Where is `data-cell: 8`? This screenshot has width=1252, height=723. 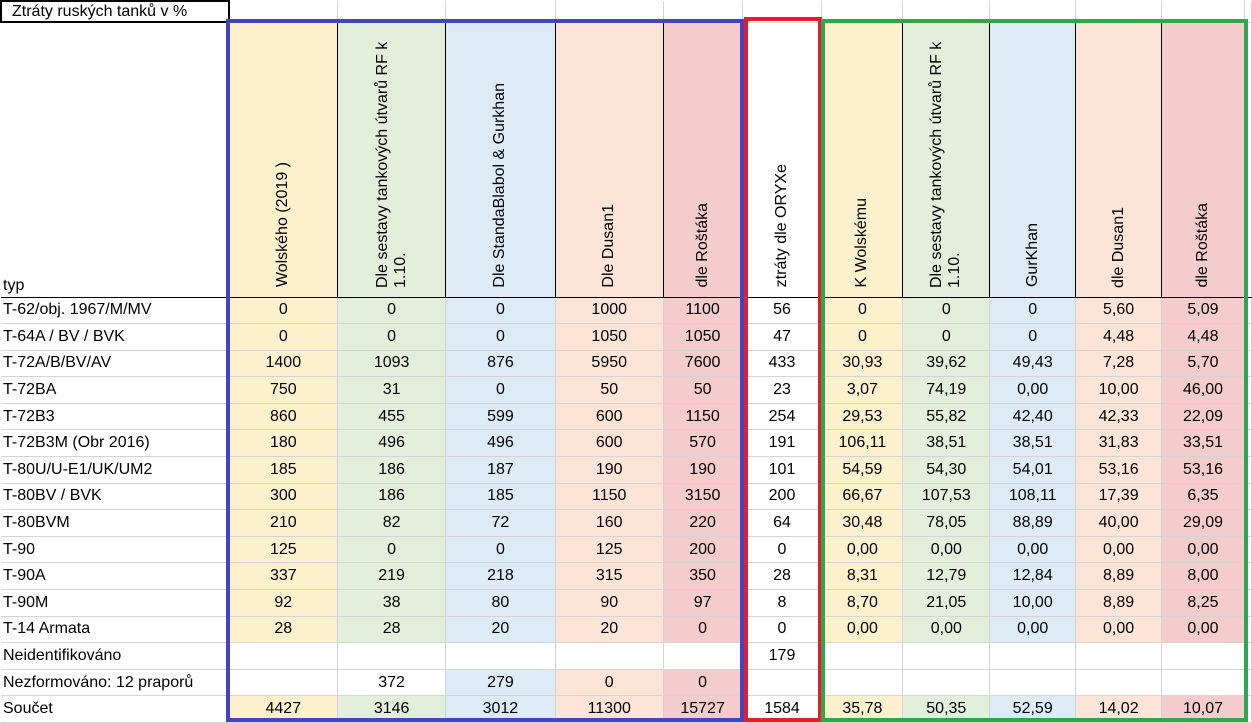
data-cell: 8 is located at coordinates (782, 603).